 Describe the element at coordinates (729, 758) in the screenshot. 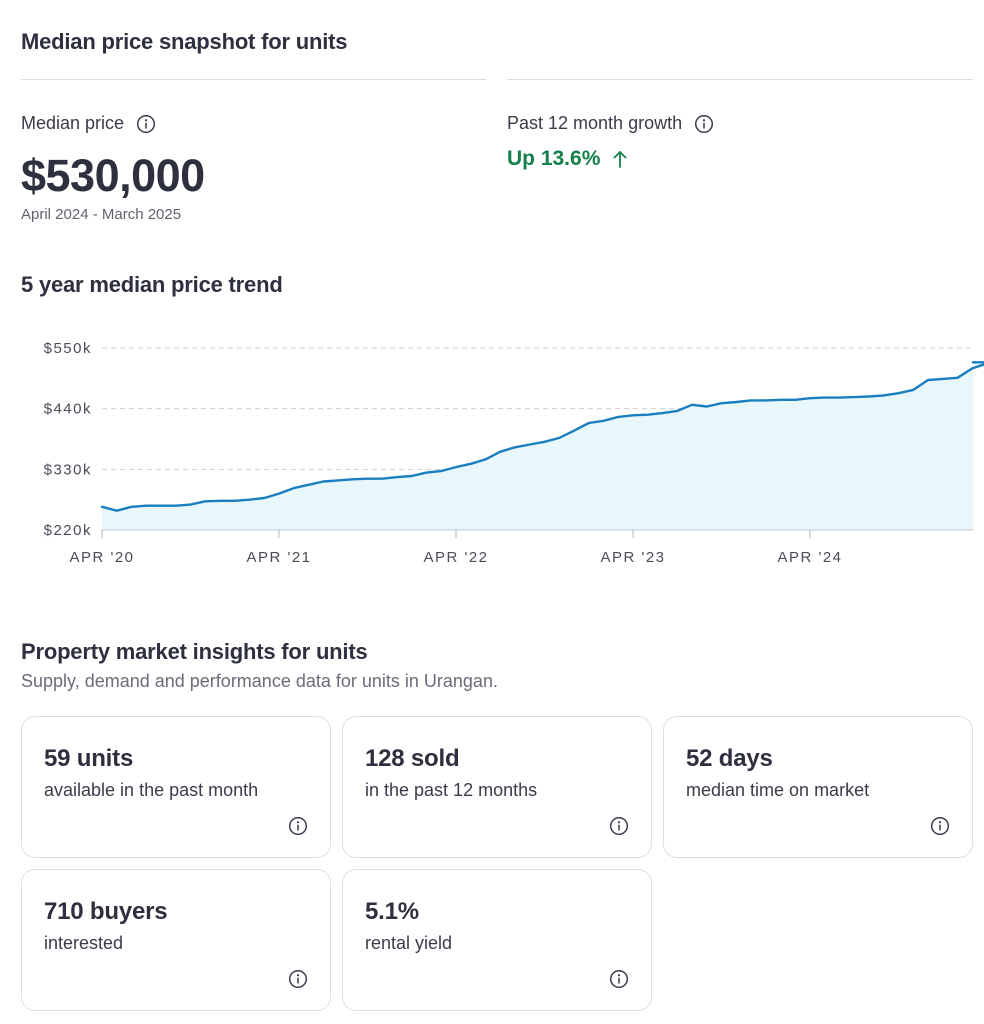

I see `insight-value: 52 days` at that location.